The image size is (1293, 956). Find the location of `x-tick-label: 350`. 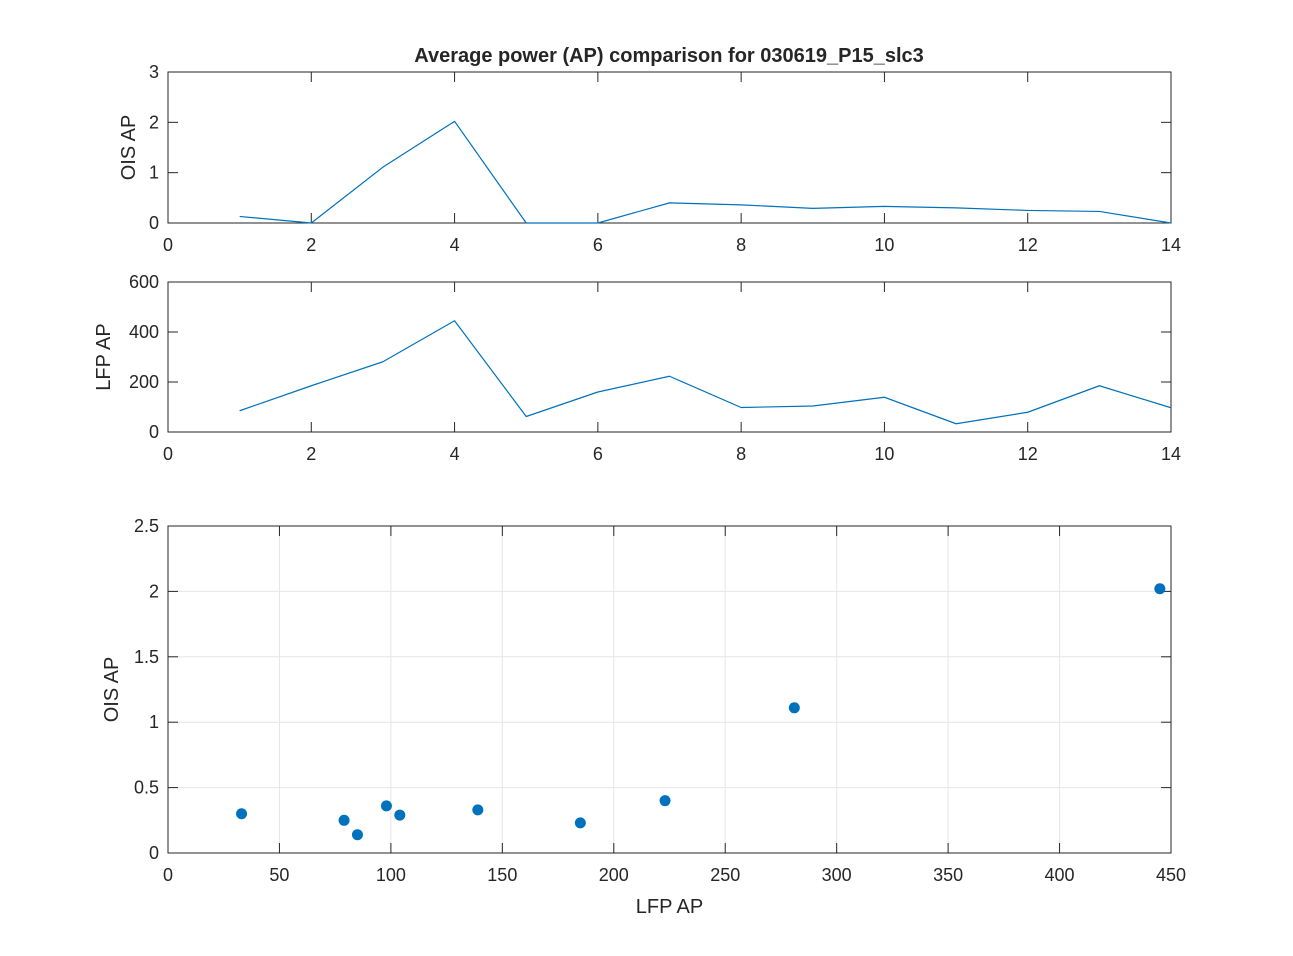

x-tick-label: 350 is located at coordinates (948, 875).